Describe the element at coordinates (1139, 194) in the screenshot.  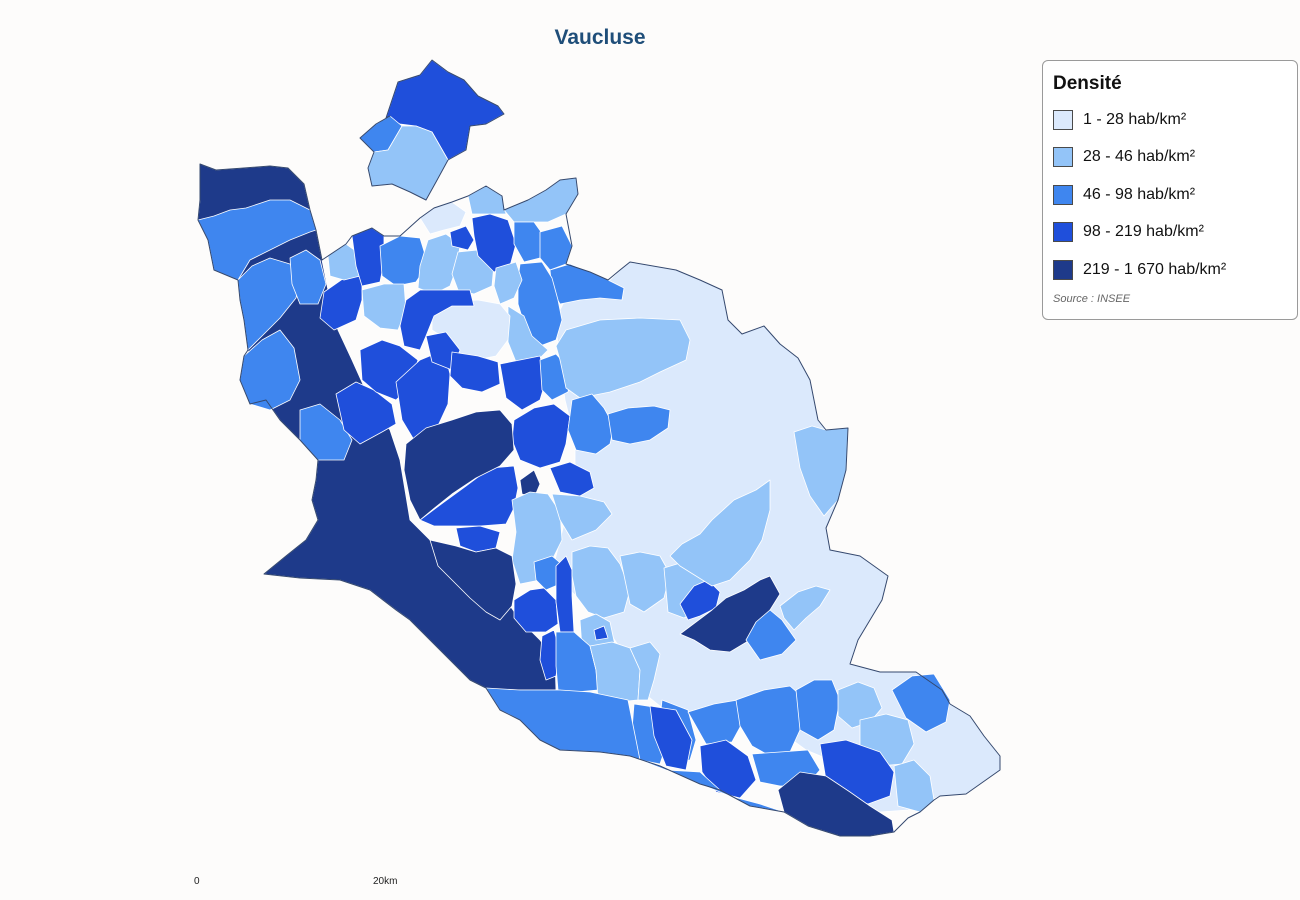
I see `legend-label: 46 - 98 hab/km²` at that location.